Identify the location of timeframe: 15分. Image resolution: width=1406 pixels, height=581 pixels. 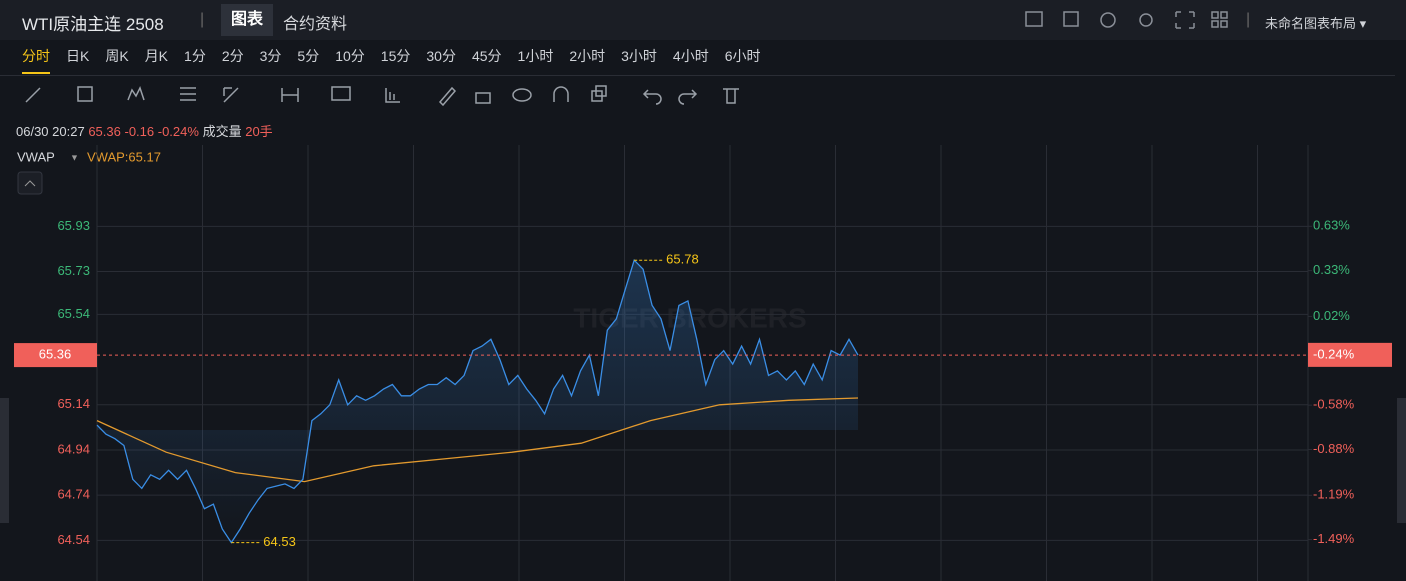
(395, 56).